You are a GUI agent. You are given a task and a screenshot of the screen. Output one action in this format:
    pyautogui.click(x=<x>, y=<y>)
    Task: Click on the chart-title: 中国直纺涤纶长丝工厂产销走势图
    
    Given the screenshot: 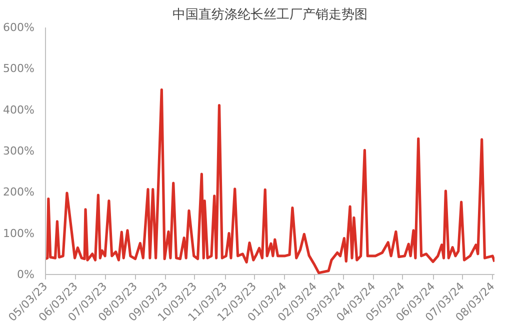 What is the action you would take?
    pyautogui.click(x=270, y=15)
    